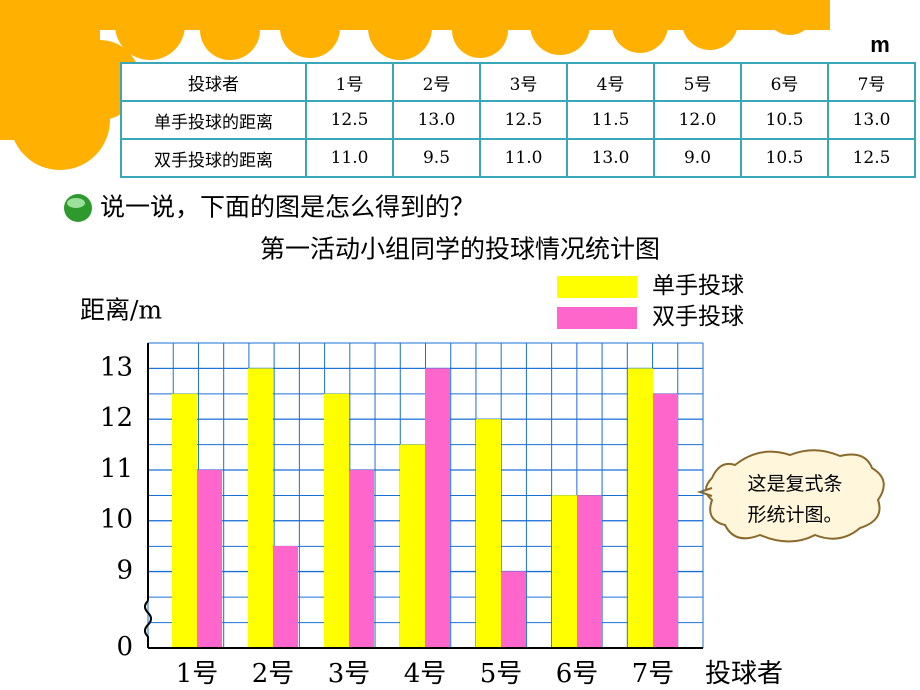 The width and height of the screenshot is (920, 690). What do you see at coordinates (287, 207) in the screenshot?
I see `prompt: 说一说，下面的图是怎么得到的？` at bounding box center [287, 207].